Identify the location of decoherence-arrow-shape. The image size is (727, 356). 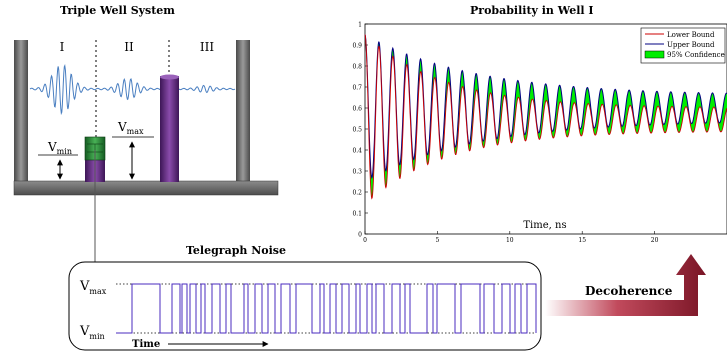
(625, 285).